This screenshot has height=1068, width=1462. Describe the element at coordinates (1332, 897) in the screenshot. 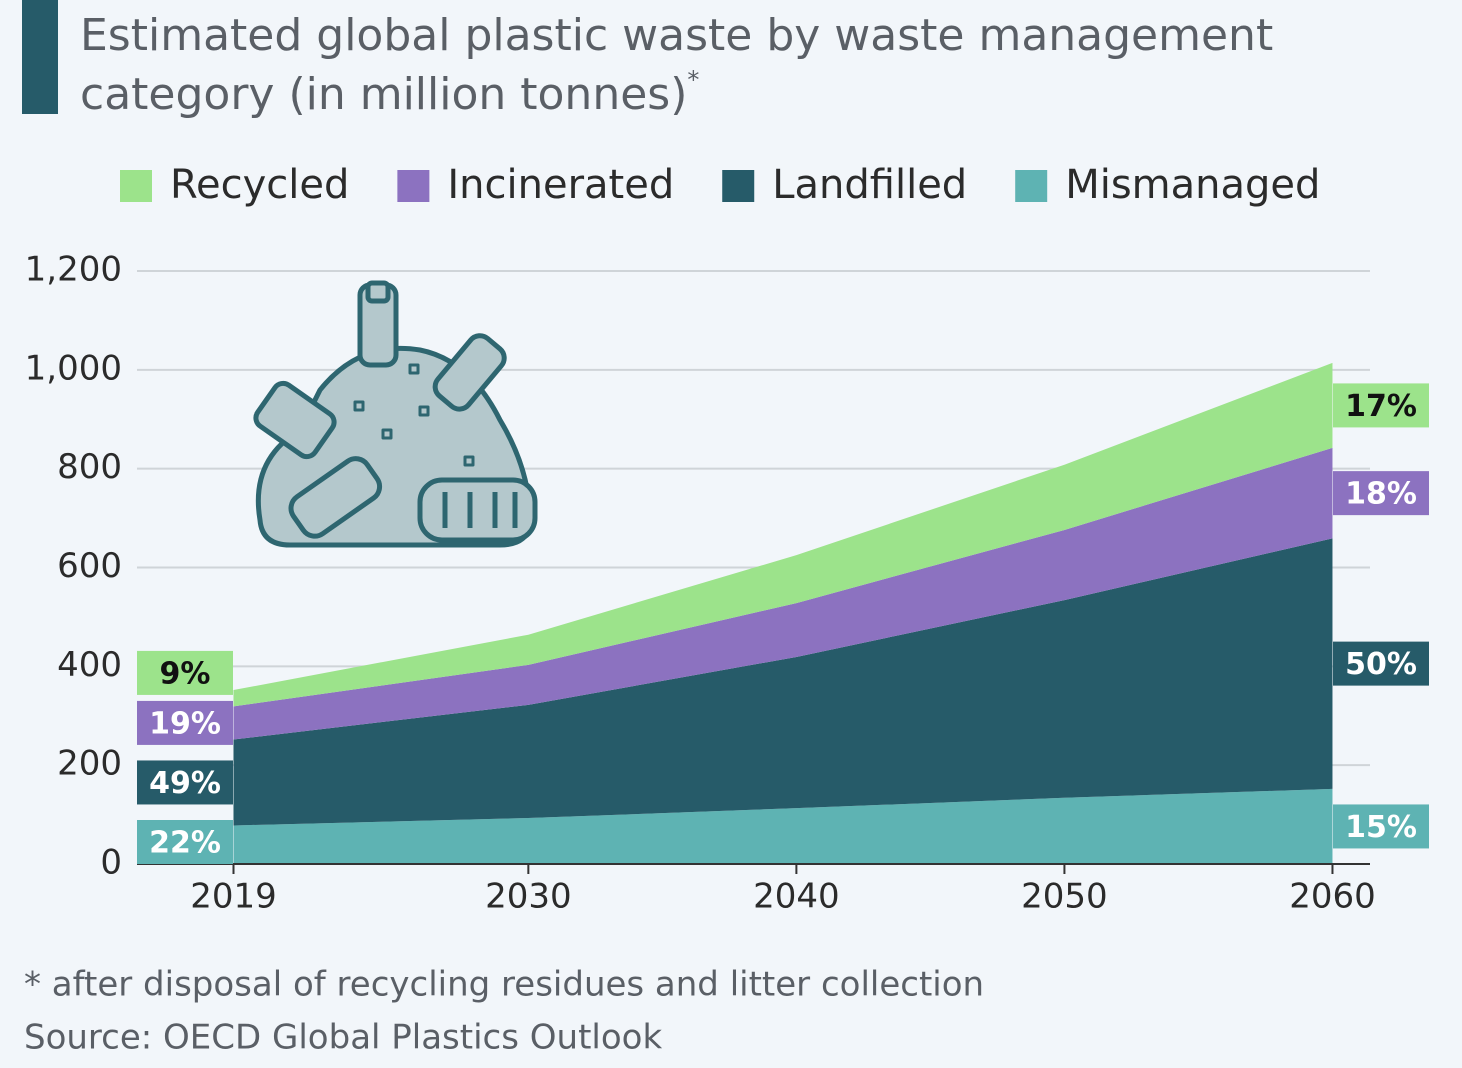

I see `x-tick-label: 2060` at that location.